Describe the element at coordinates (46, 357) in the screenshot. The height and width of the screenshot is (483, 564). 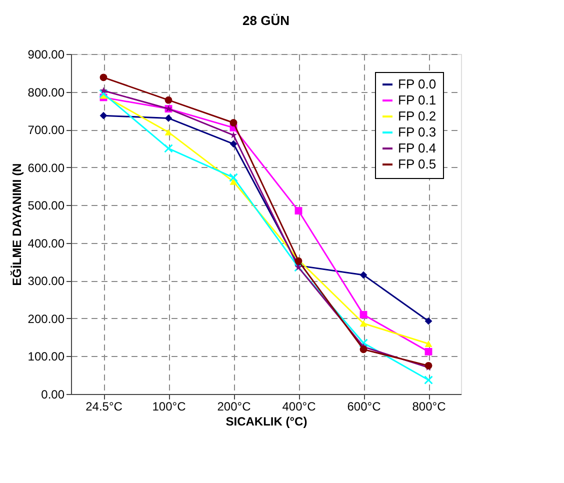
I see `y-tick-label: 100.00` at that location.